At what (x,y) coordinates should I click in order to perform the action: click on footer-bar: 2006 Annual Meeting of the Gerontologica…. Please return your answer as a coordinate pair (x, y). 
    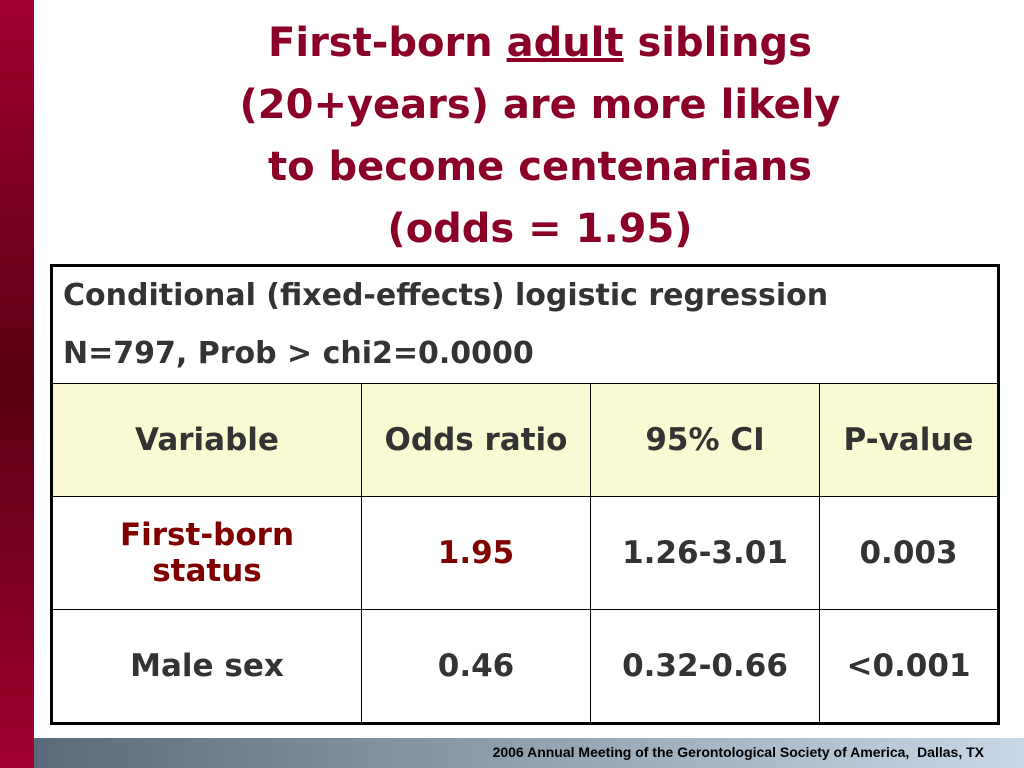
    Looking at the image, I should click on (529, 753).